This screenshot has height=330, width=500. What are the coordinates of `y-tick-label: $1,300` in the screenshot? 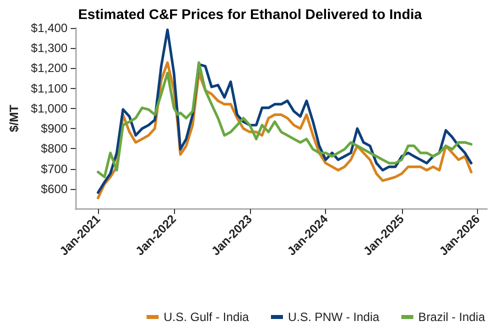 It's located at (49, 48).